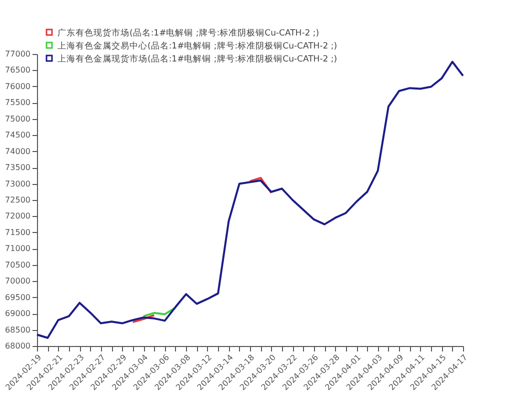 Image resolution: width=509 pixels, height=400 pixels. Describe the element at coordinates (17, 232) in the screenshot. I see `y-tick-label: 71500` at that location.